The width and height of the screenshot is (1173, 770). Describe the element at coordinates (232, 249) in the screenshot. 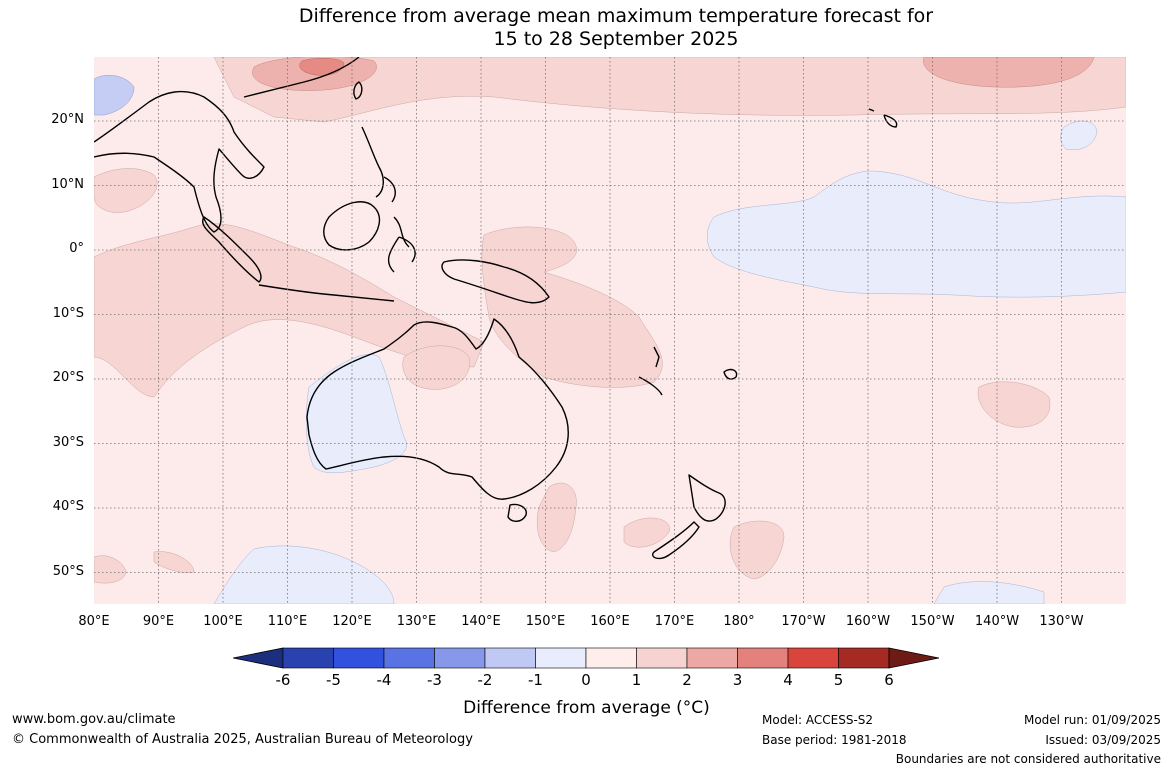

I see `sumatra-outline` at that location.